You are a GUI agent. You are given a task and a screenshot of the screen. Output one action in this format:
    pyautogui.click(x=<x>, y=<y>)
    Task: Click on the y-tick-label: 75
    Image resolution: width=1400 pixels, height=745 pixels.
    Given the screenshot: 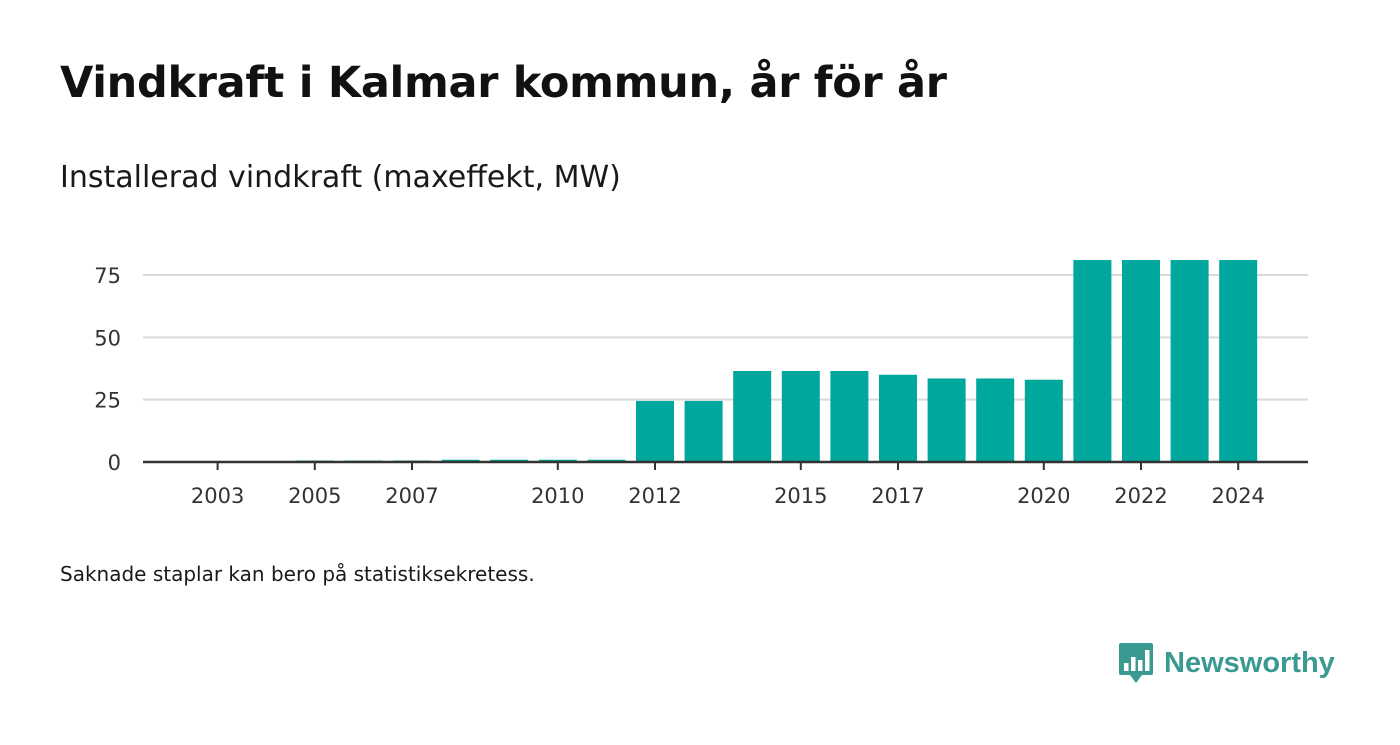 What is the action you would take?
    pyautogui.click(x=107, y=276)
    